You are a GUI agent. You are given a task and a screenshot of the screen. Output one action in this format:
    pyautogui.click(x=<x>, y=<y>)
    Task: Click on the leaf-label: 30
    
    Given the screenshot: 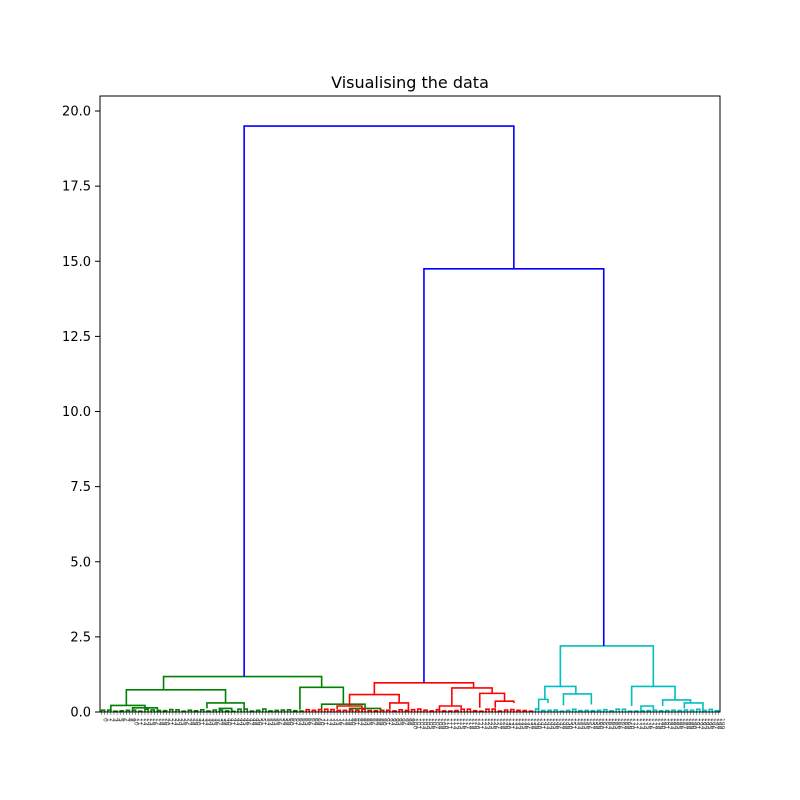 What is the action you would take?
    pyautogui.click(x=198, y=722)
    